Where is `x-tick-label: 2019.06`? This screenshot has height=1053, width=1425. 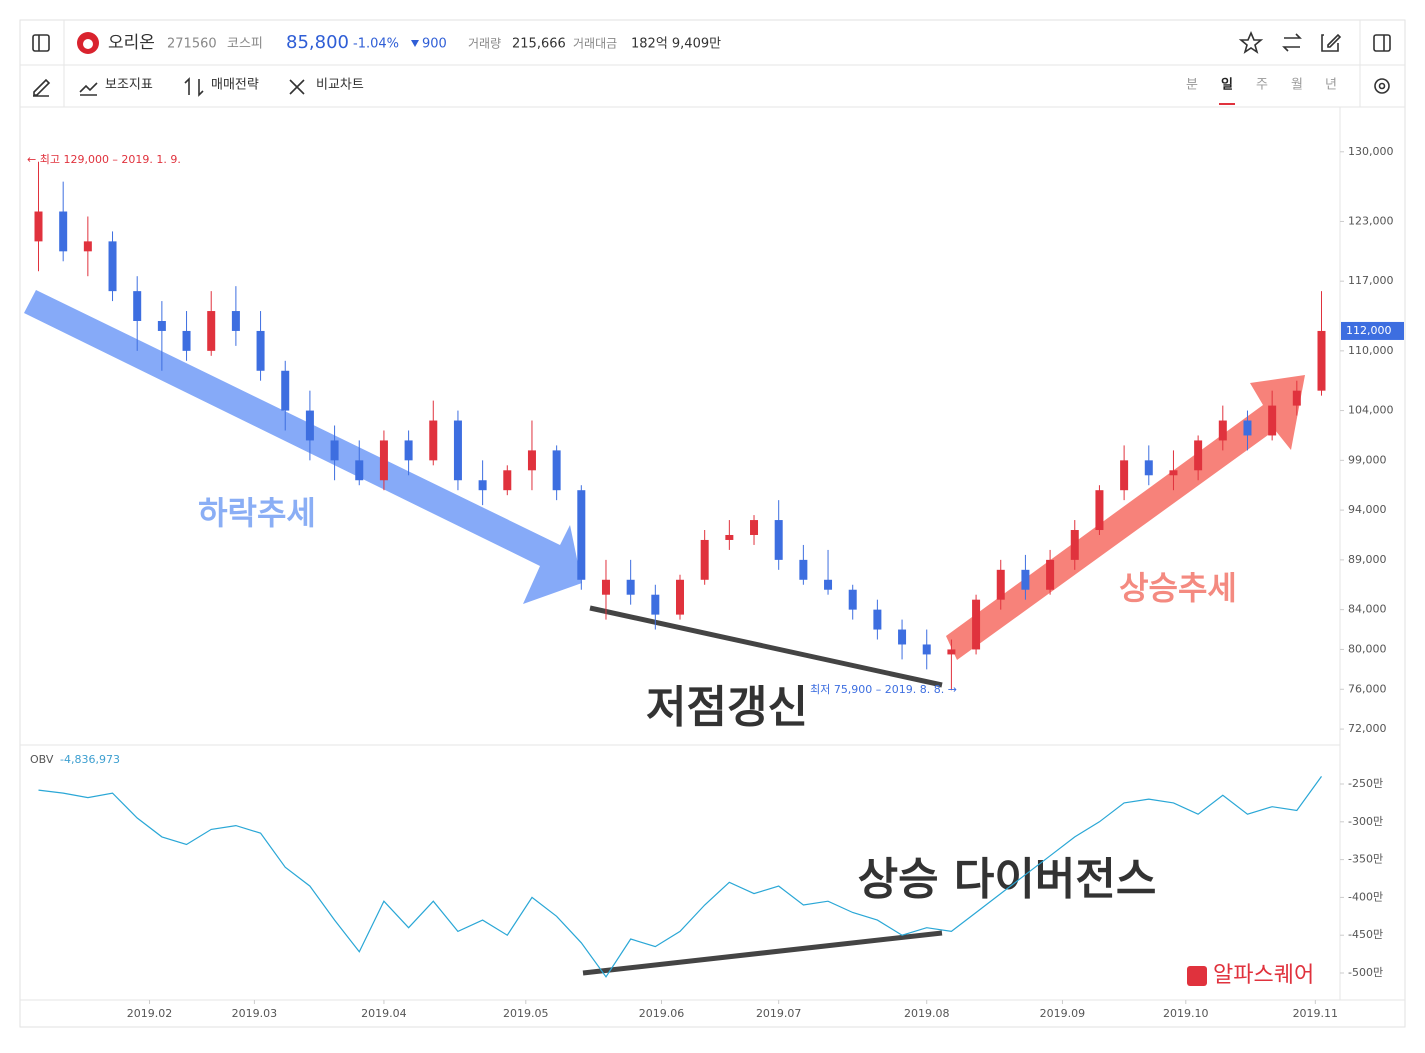
x-tick-label: 2019.06 is located at coordinates (662, 1013).